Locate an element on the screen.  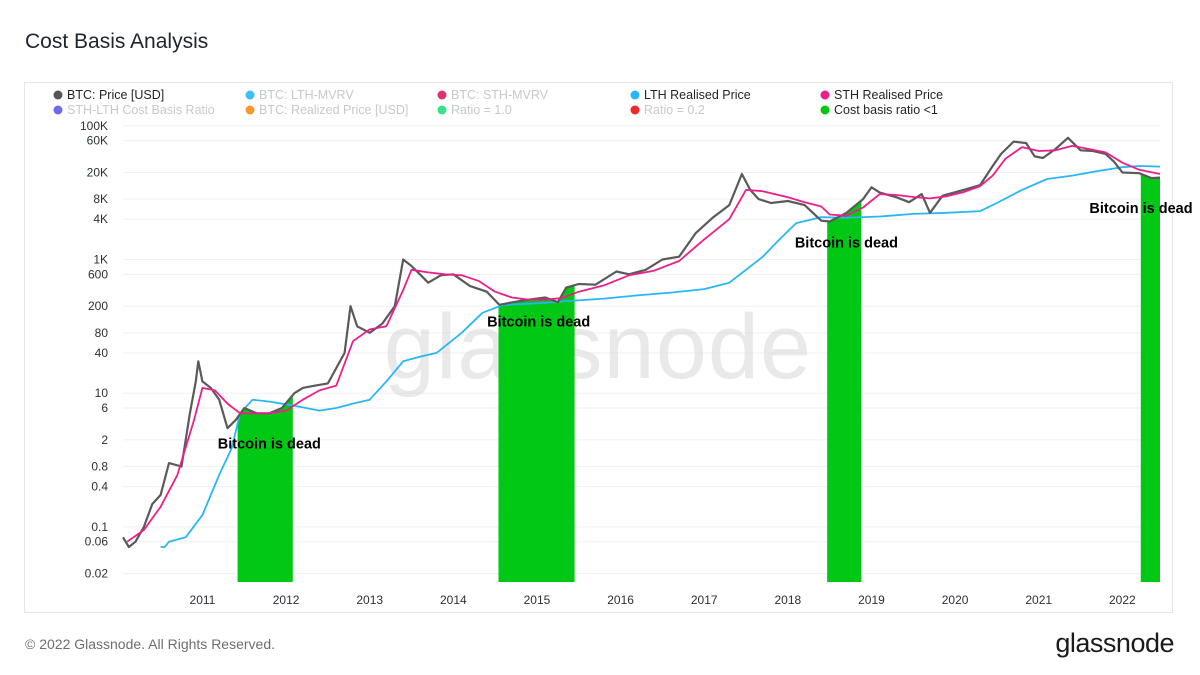
x-tick-label: 2017 is located at coordinates (704, 600).